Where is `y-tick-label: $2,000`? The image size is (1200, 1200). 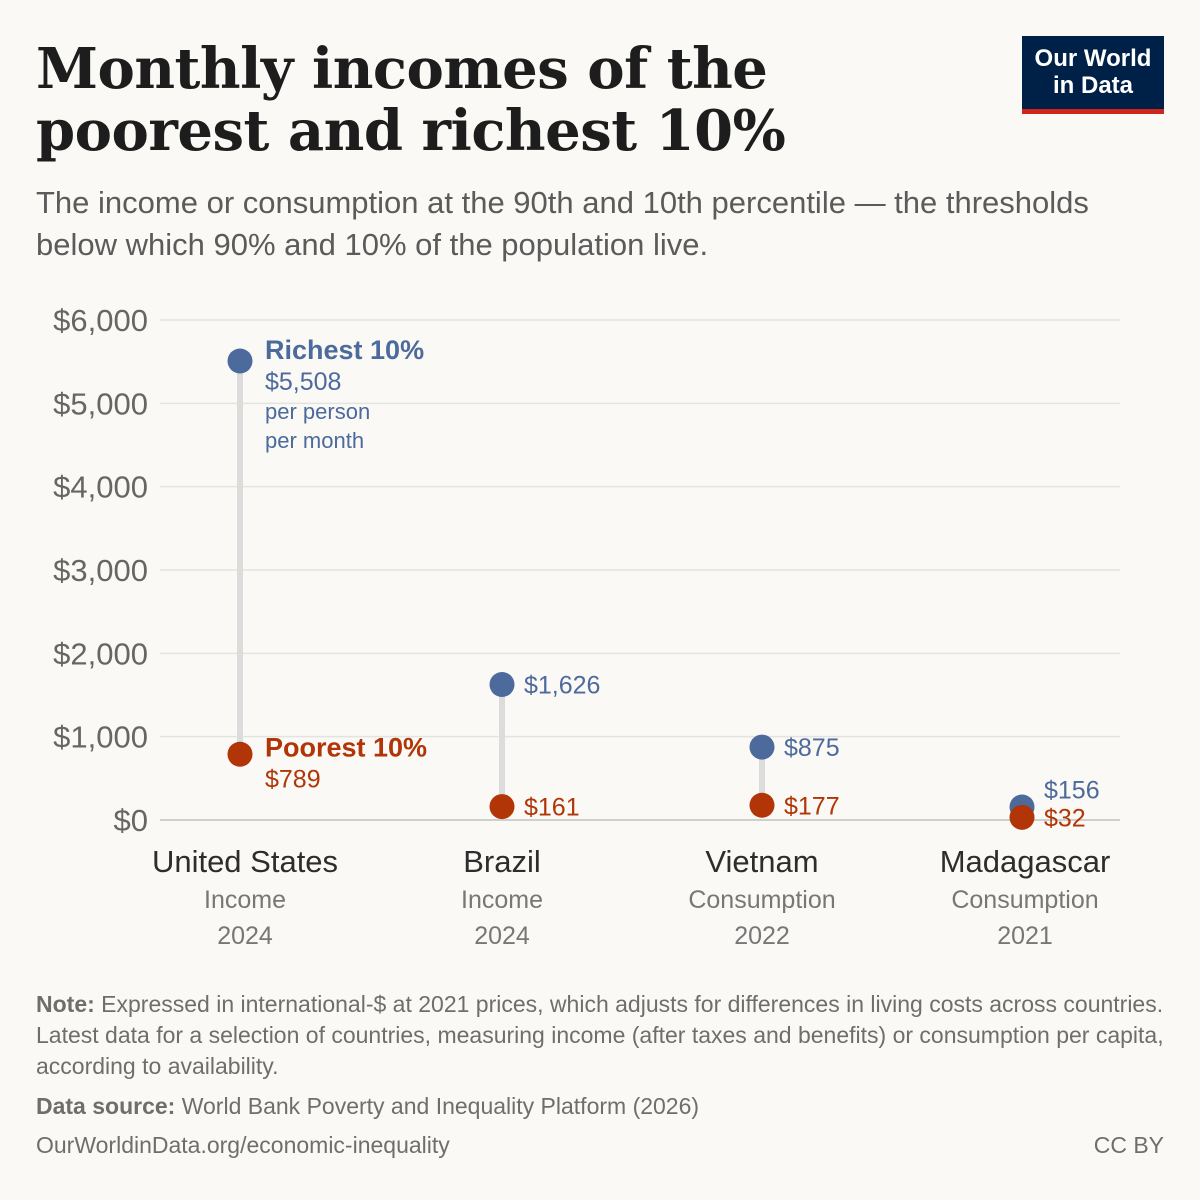
y-tick-label: $2,000 is located at coordinates (100, 653).